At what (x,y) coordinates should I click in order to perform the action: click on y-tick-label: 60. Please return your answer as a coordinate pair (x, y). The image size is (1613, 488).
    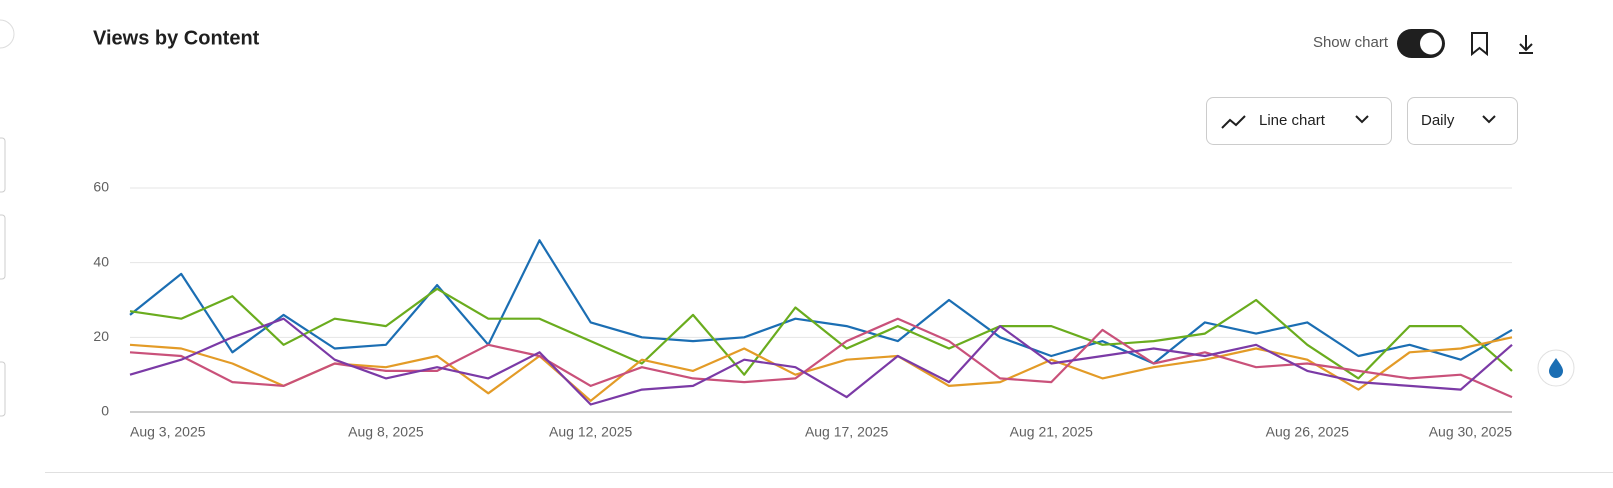
    Looking at the image, I should click on (101, 187).